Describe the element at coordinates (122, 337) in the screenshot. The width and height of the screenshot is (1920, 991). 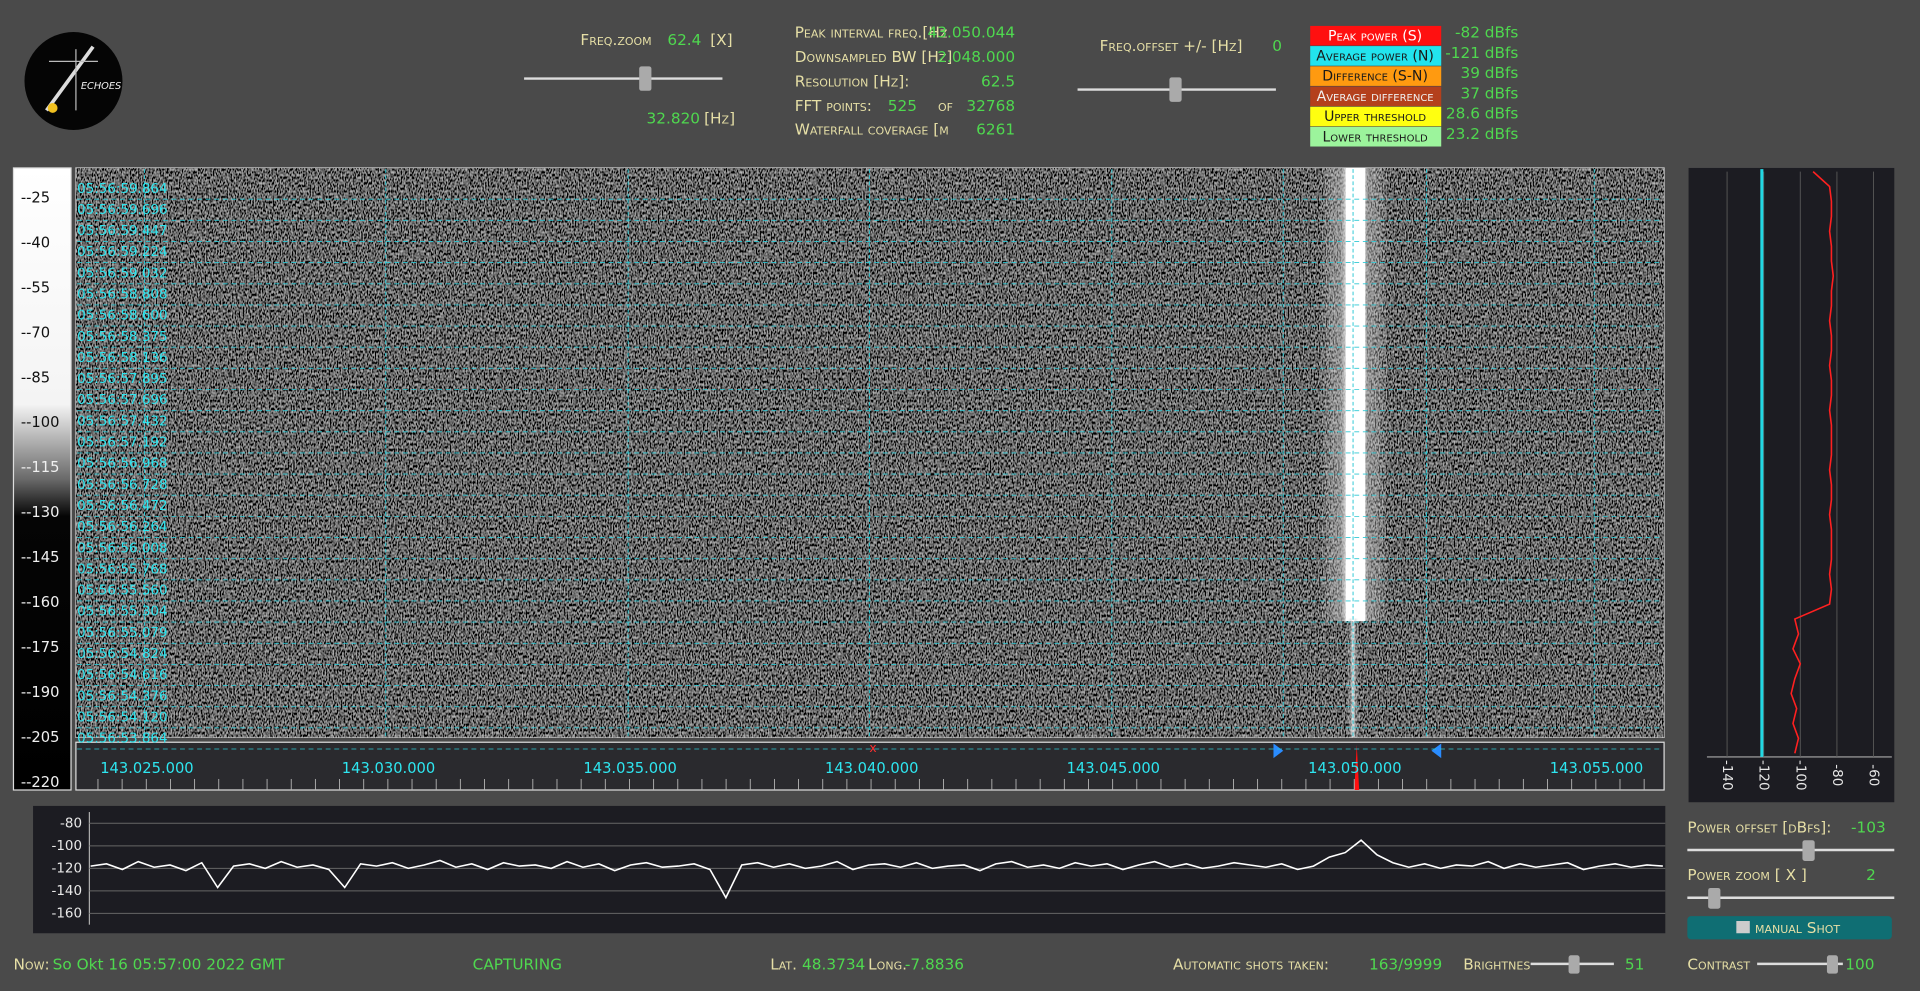
I see `timestamp: 05:56:58.375` at that location.